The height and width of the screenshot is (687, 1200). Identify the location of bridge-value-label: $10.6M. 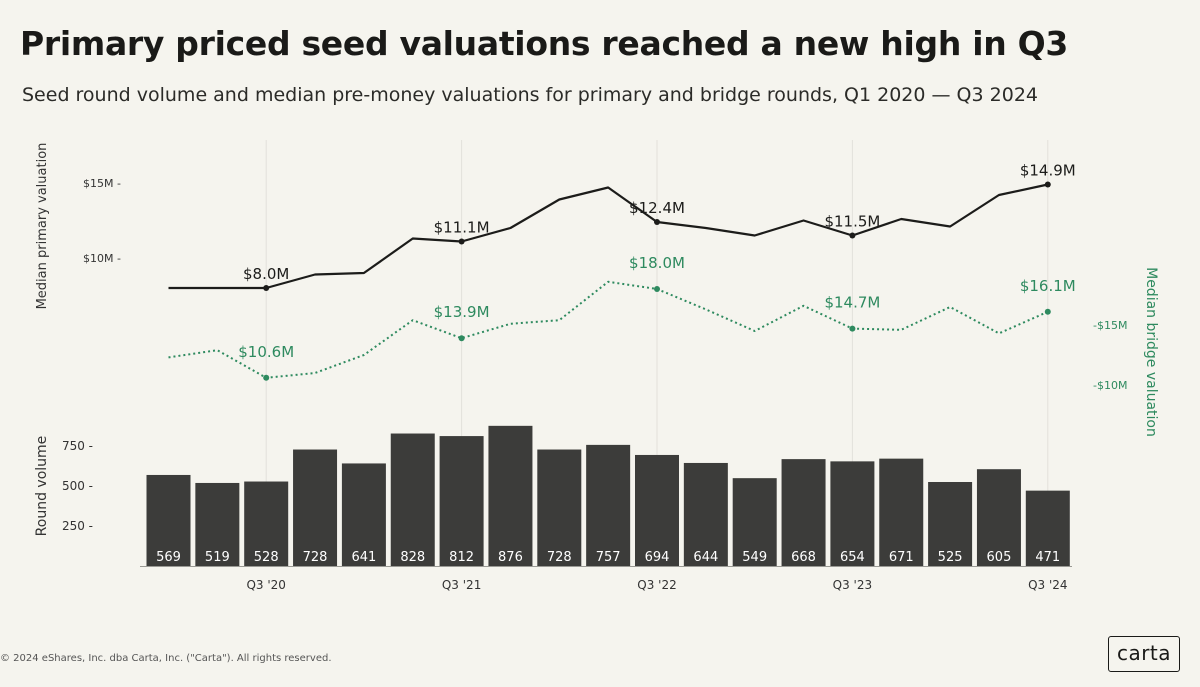
(266, 352).